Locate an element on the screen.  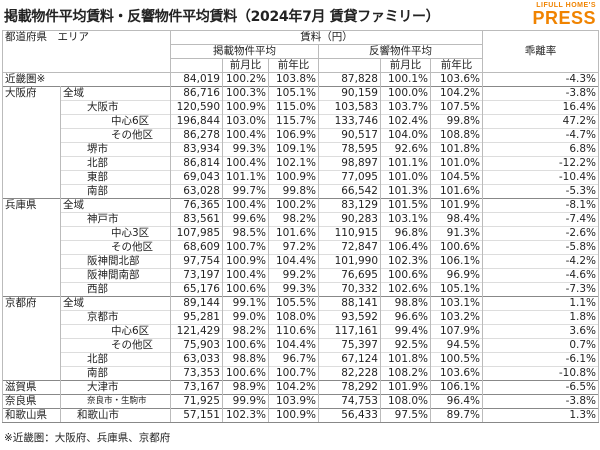
listed-yoy: 99.2% is located at coordinates (293, 275).